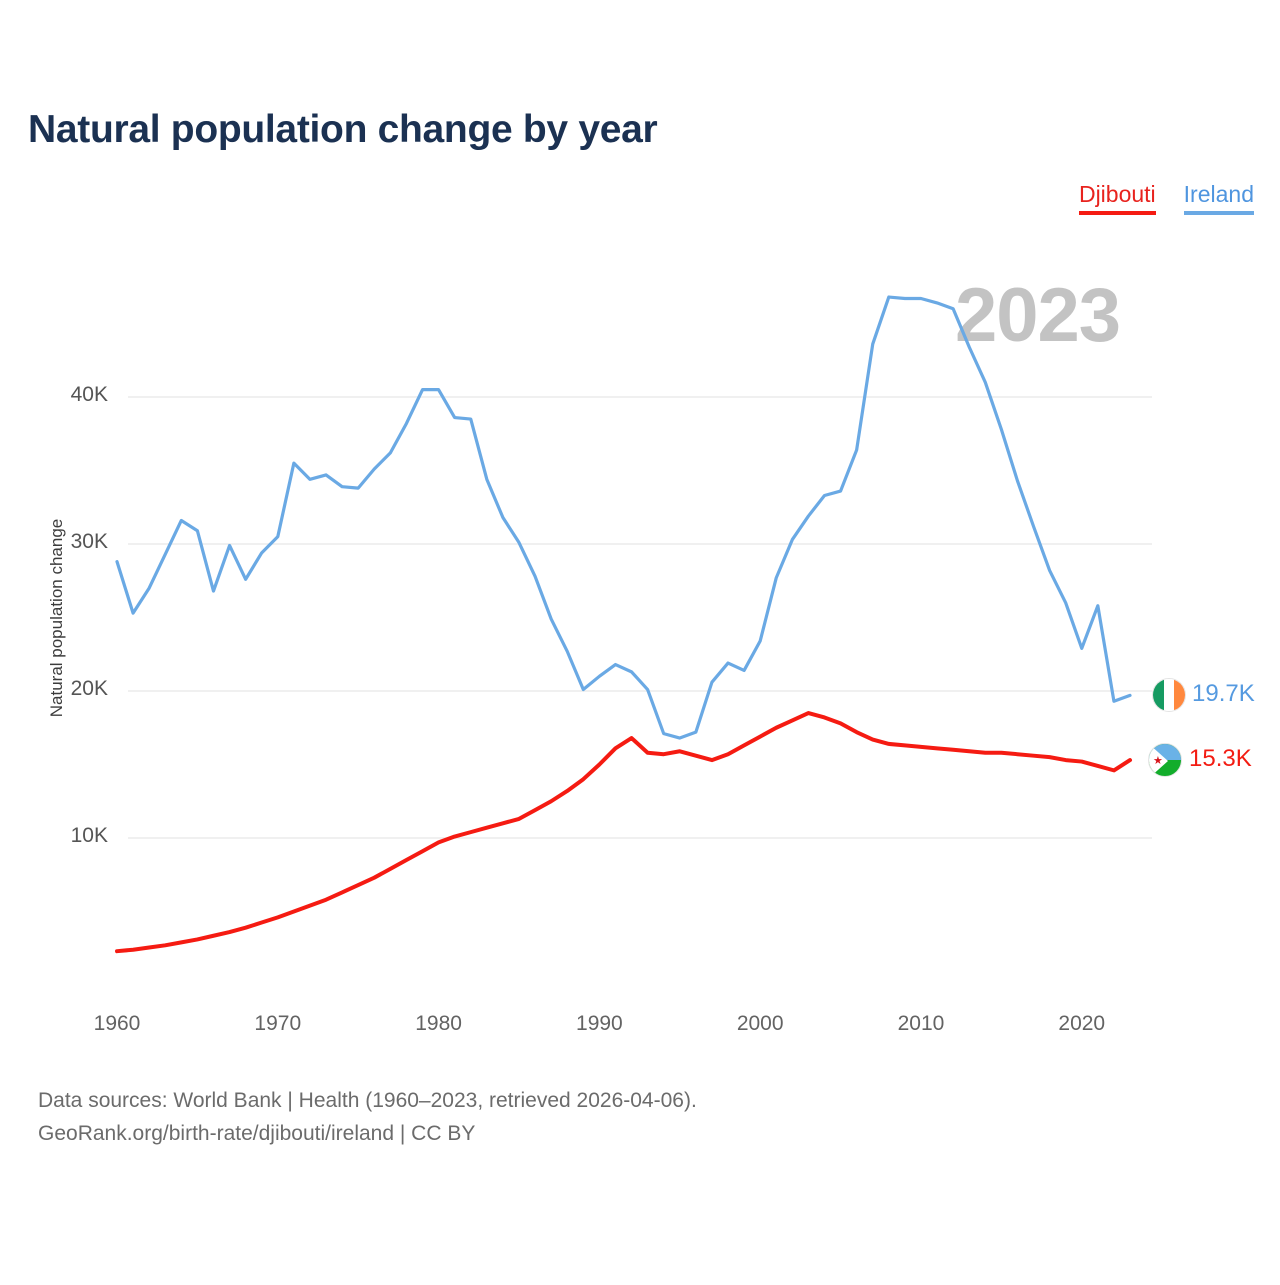 The image size is (1280, 1285). I want to click on page-title: Natural population change by year, so click(343, 129).